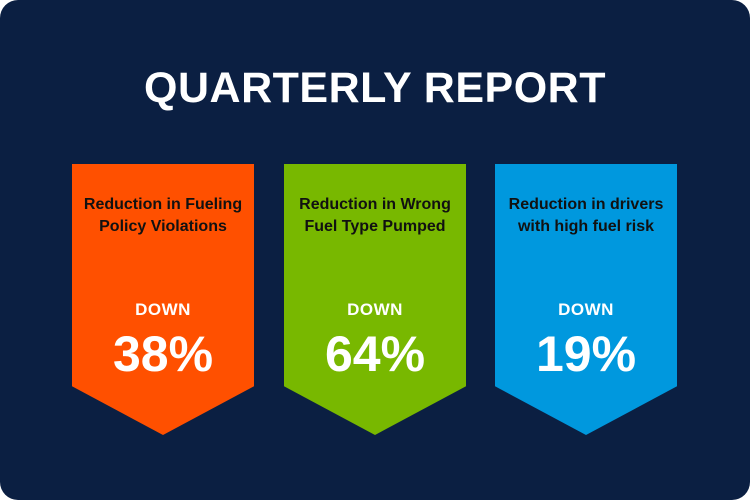 The height and width of the screenshot is (500, 750). Describe the element at coordinates (586, 215) in the screenshot. I see `stat-label: Reduction in drivers with high fuel risk` at that location.